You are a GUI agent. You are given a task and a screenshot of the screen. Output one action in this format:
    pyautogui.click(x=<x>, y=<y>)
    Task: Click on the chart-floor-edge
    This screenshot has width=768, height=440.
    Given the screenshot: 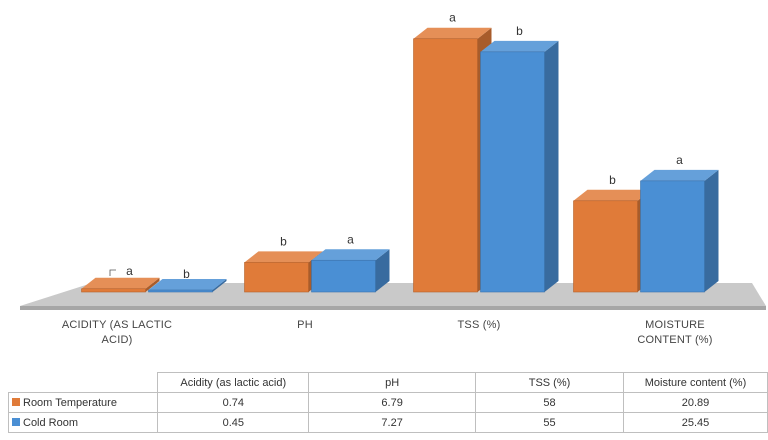 What is the action you would take?
    pyautogui.click(x=393, y=308)
    